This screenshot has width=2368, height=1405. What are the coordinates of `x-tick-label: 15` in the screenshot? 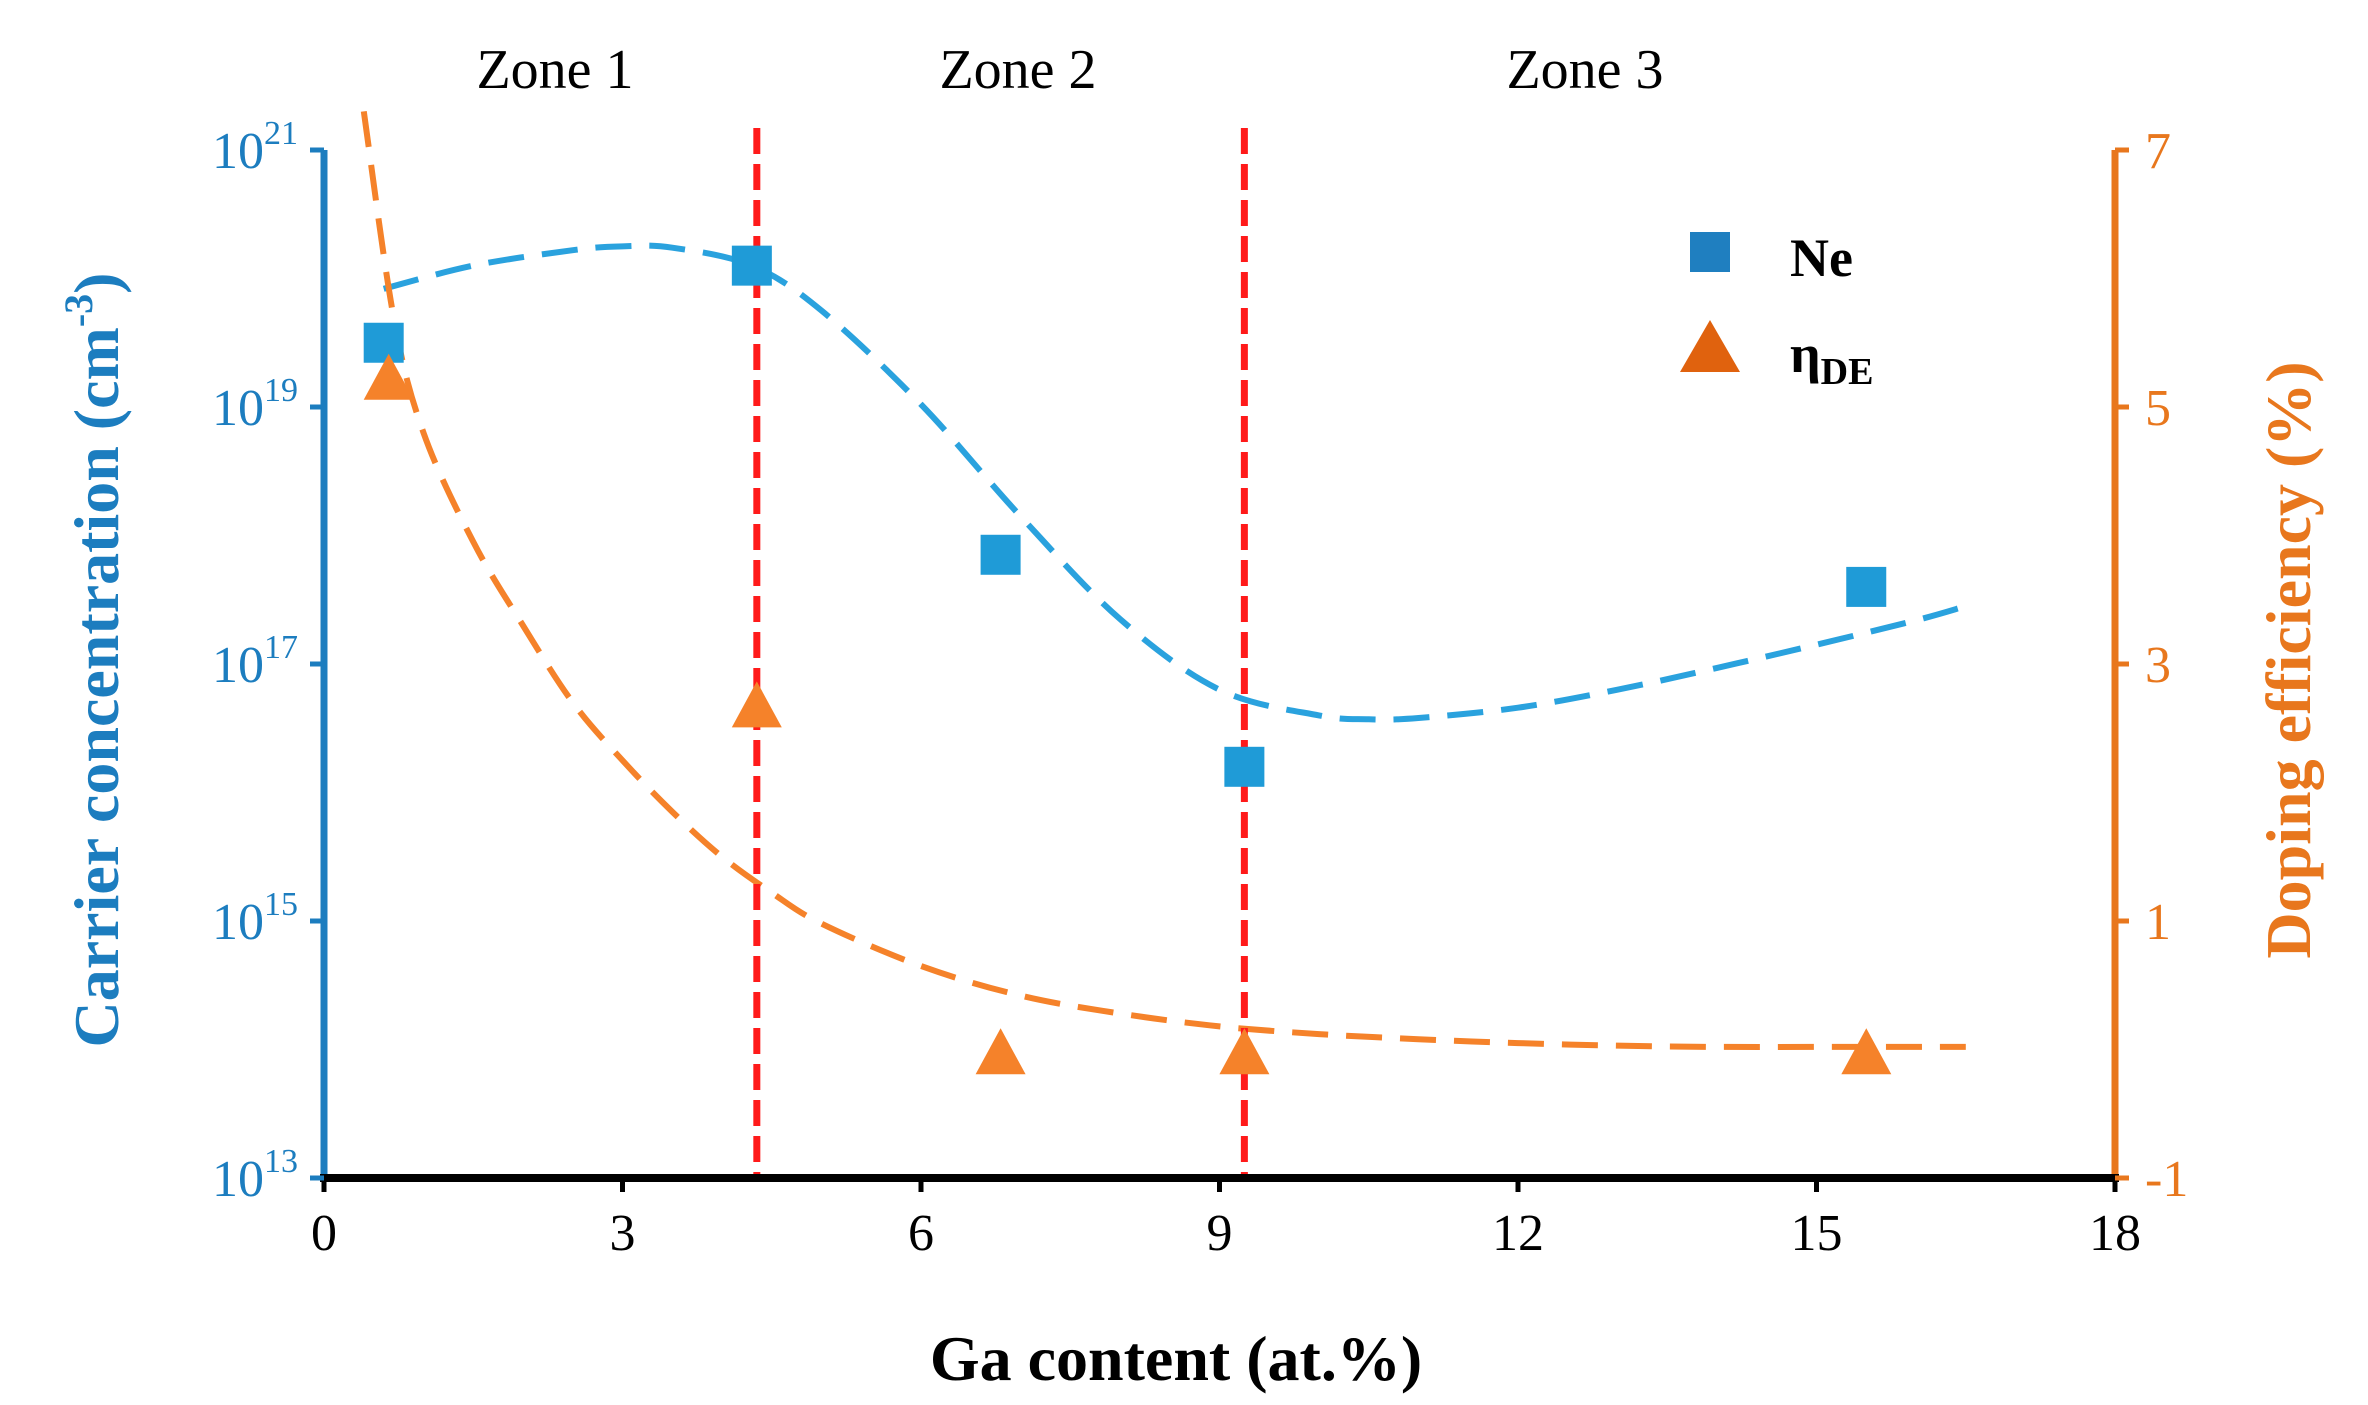 It's located at (1817, 1233).